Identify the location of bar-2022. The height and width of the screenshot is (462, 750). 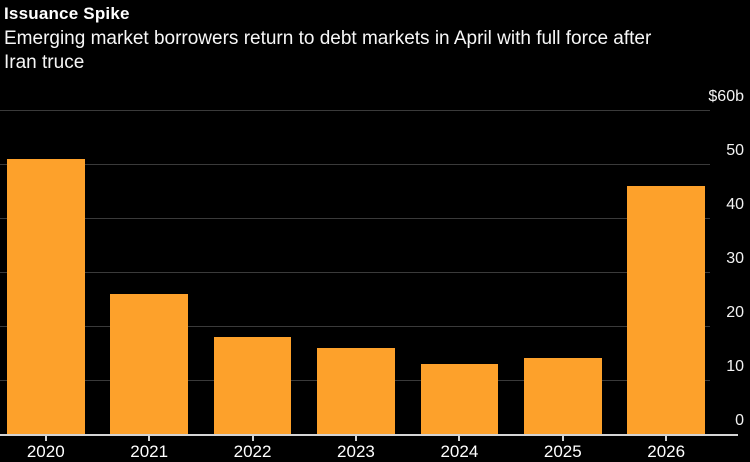
(252, 385).